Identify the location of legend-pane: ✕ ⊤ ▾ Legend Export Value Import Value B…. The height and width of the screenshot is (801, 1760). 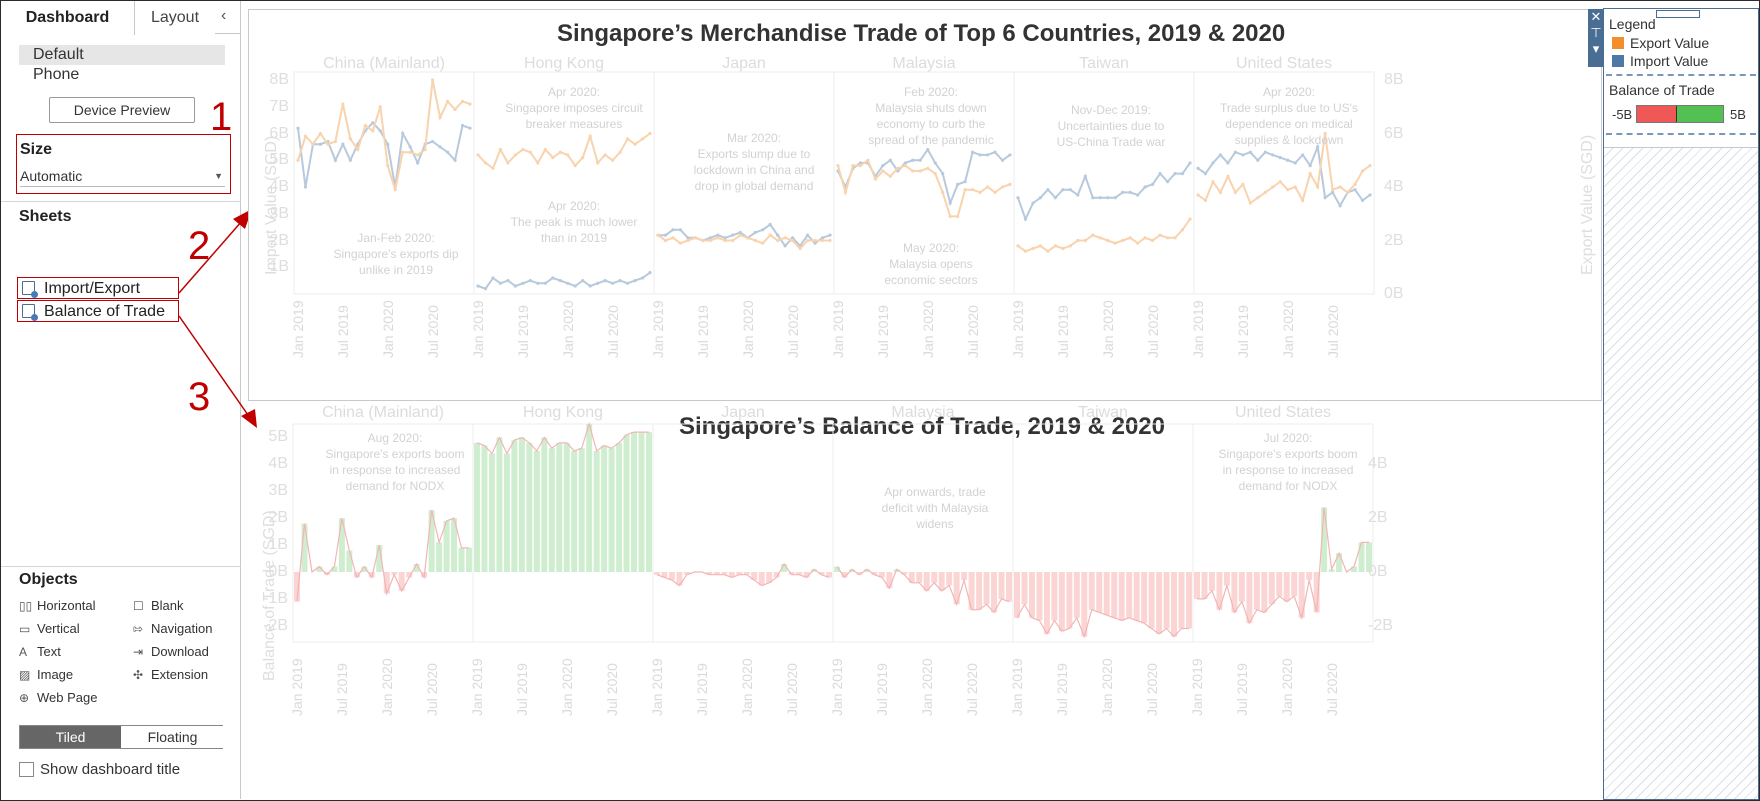
(1673, 404).